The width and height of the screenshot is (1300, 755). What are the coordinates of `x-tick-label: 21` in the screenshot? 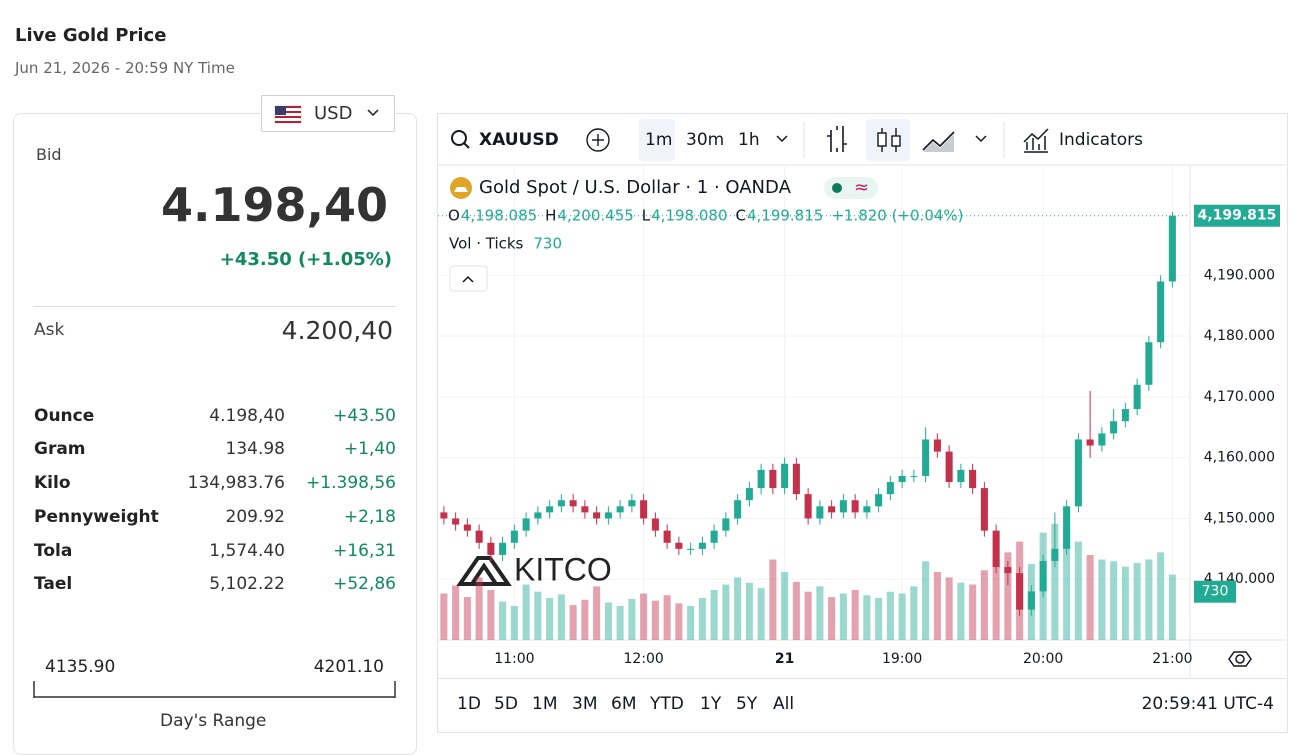 It's located at (784, 659).